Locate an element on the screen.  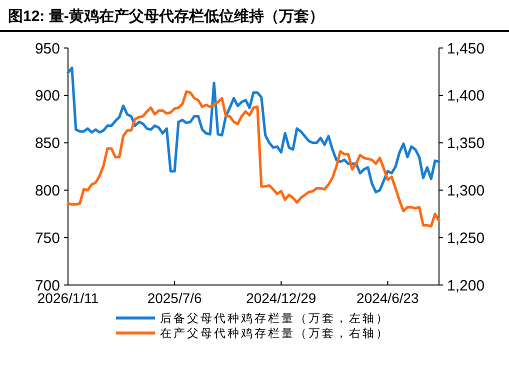
x-tick-label: 2024/12/29 is located at coordinates (281, 298).